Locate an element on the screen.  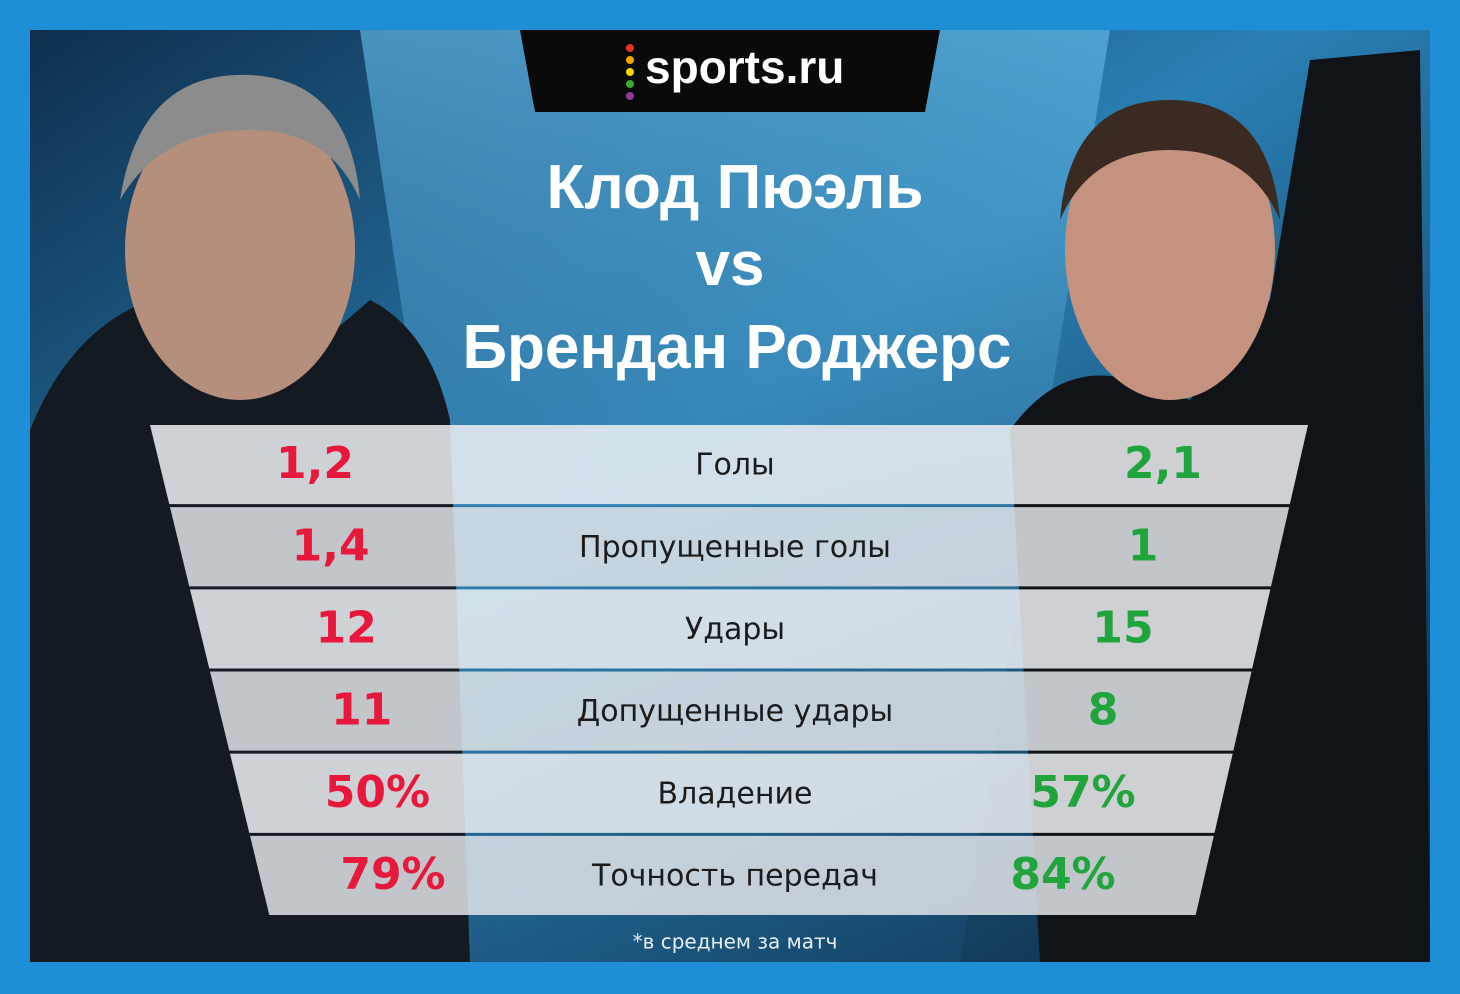
logo-box is located at coordinates (730, 71).